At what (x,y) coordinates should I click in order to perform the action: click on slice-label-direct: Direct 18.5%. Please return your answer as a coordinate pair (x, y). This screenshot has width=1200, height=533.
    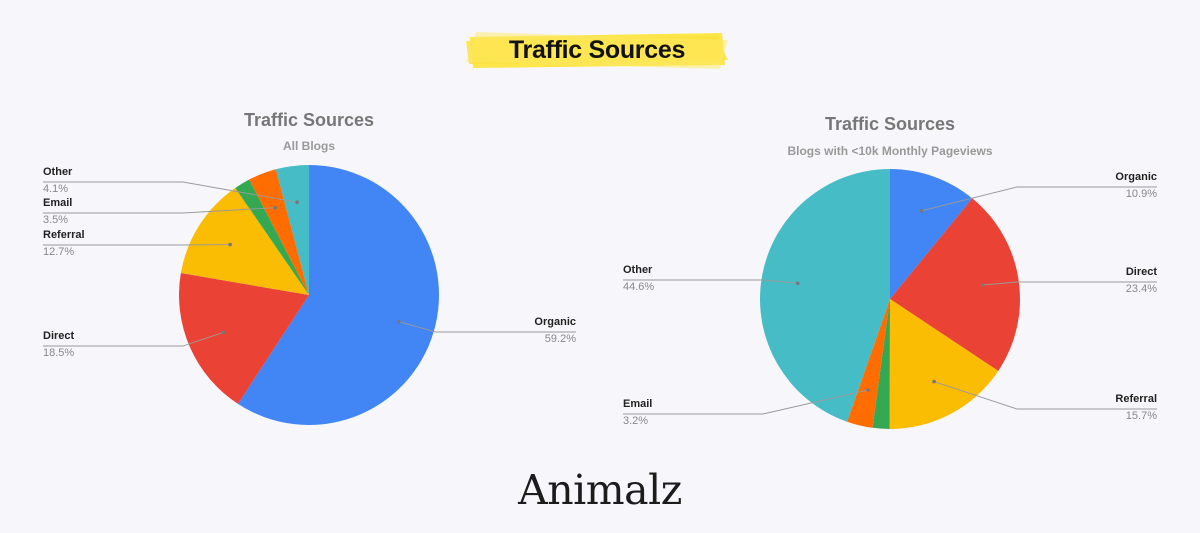
    Looking at the image, I should click on (134, 344).